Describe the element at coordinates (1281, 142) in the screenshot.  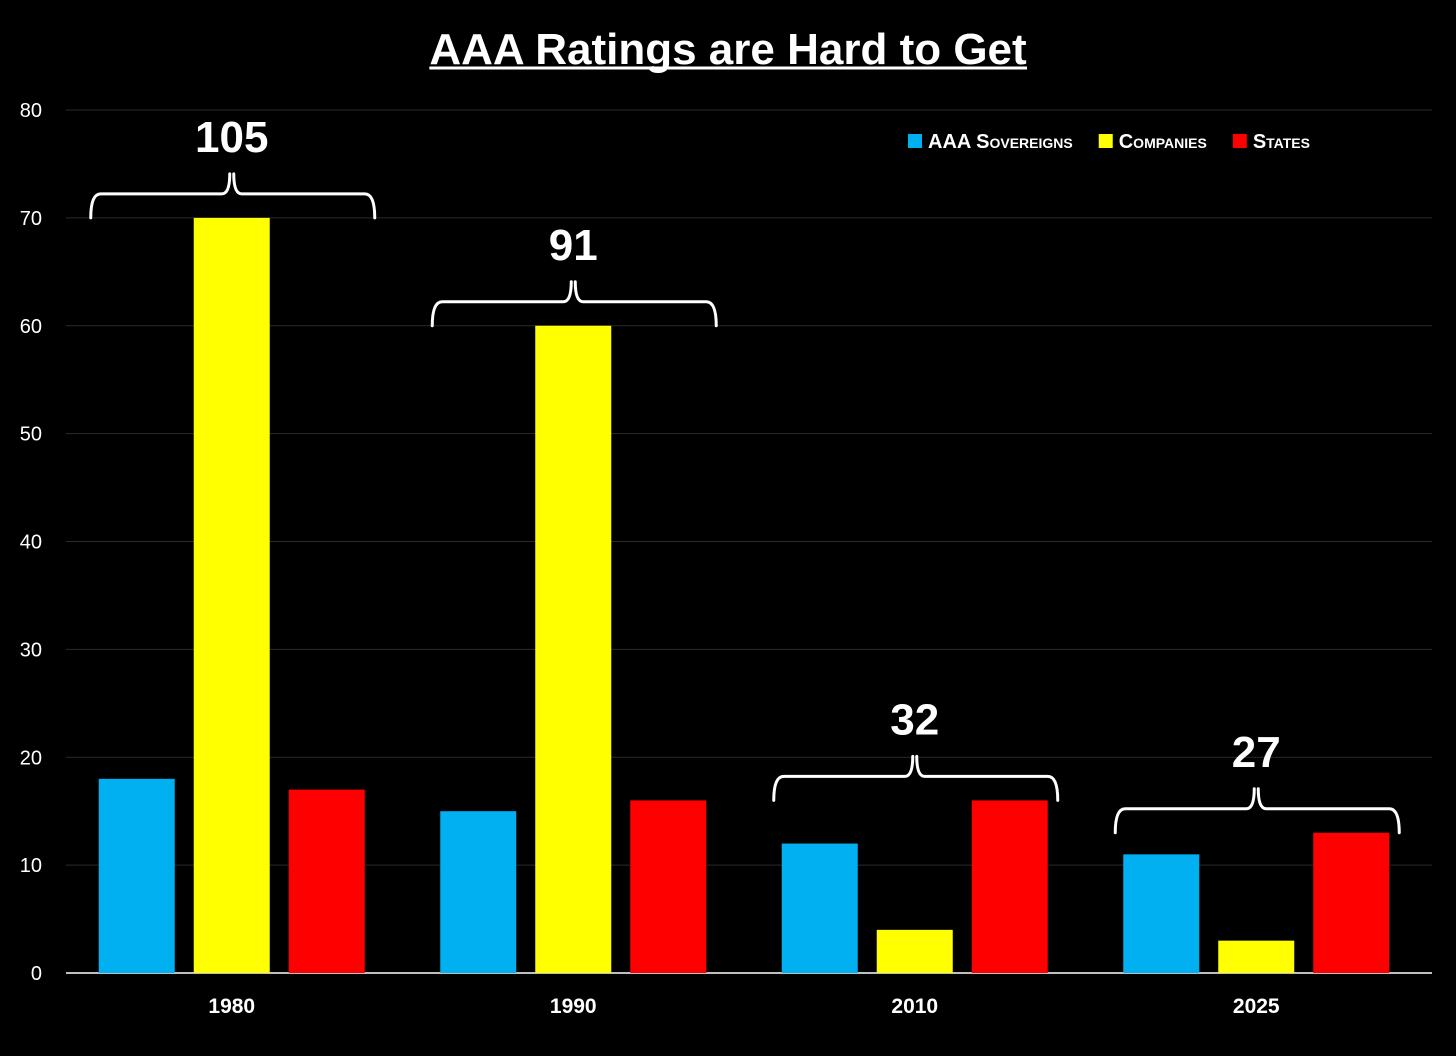
I see `legend-label: States` at that location.